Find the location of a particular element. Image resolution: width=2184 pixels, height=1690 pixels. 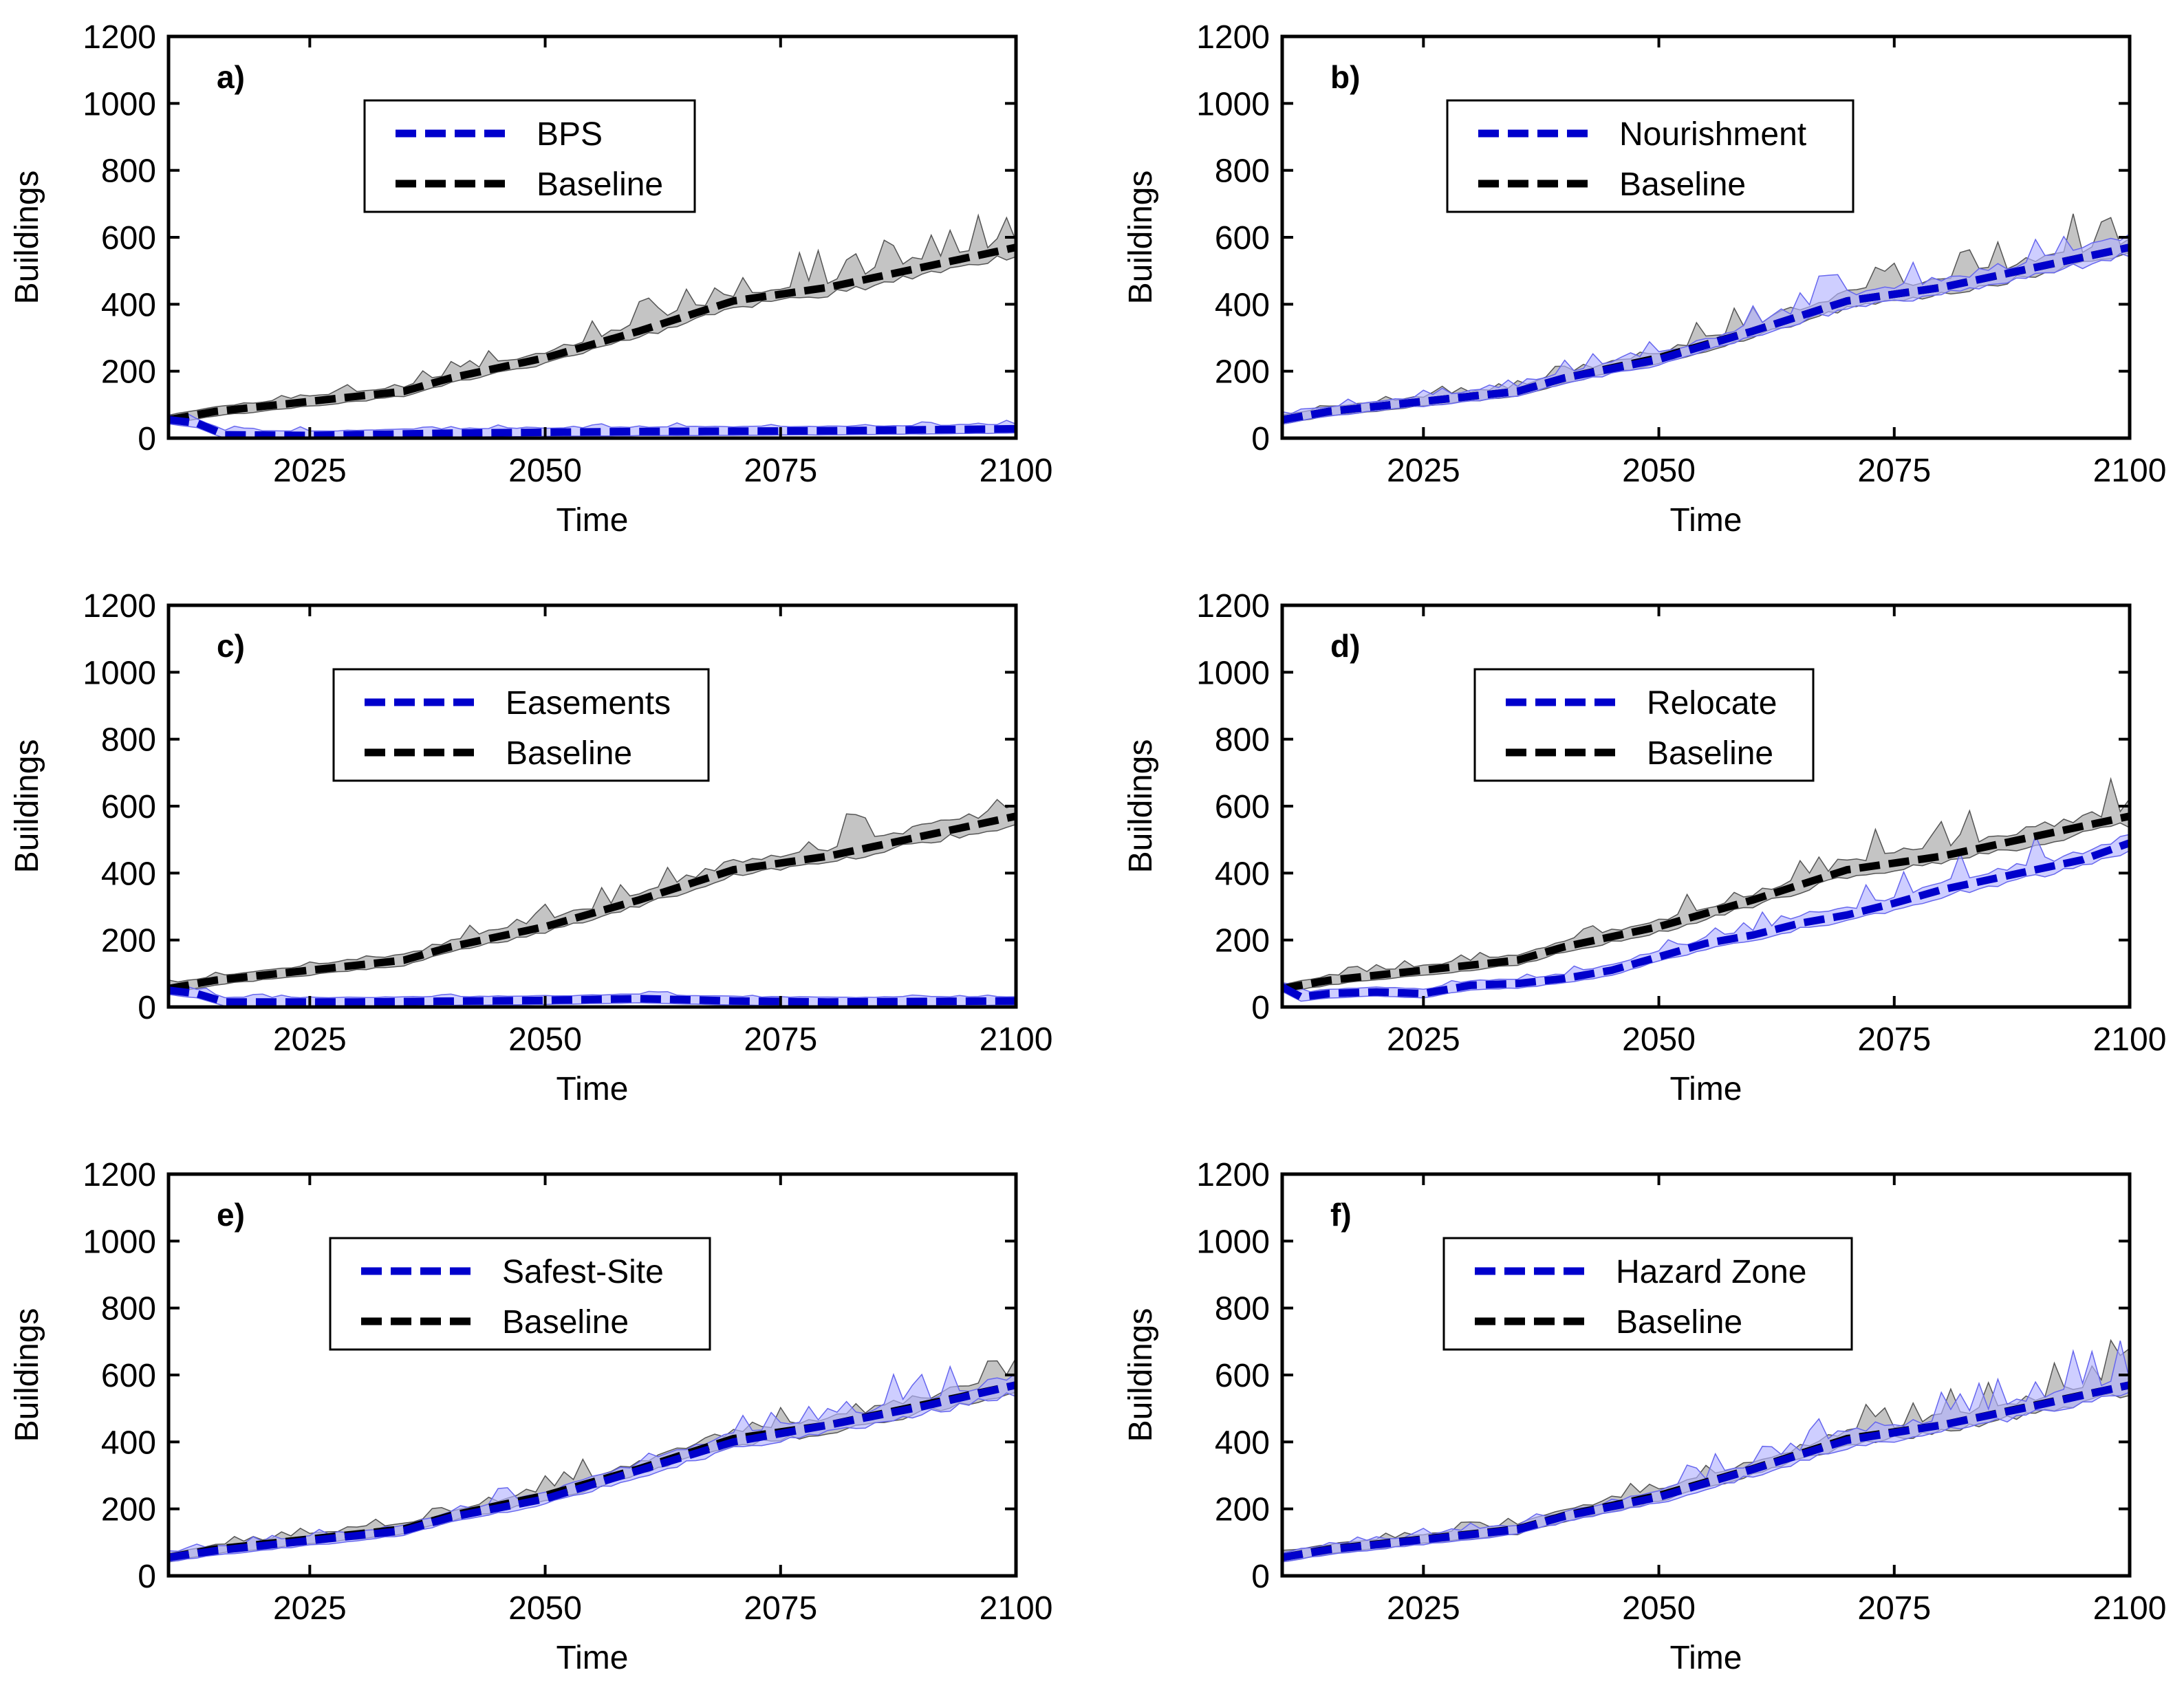

legend-label: Relocate is located at coordinates (1712, 703).